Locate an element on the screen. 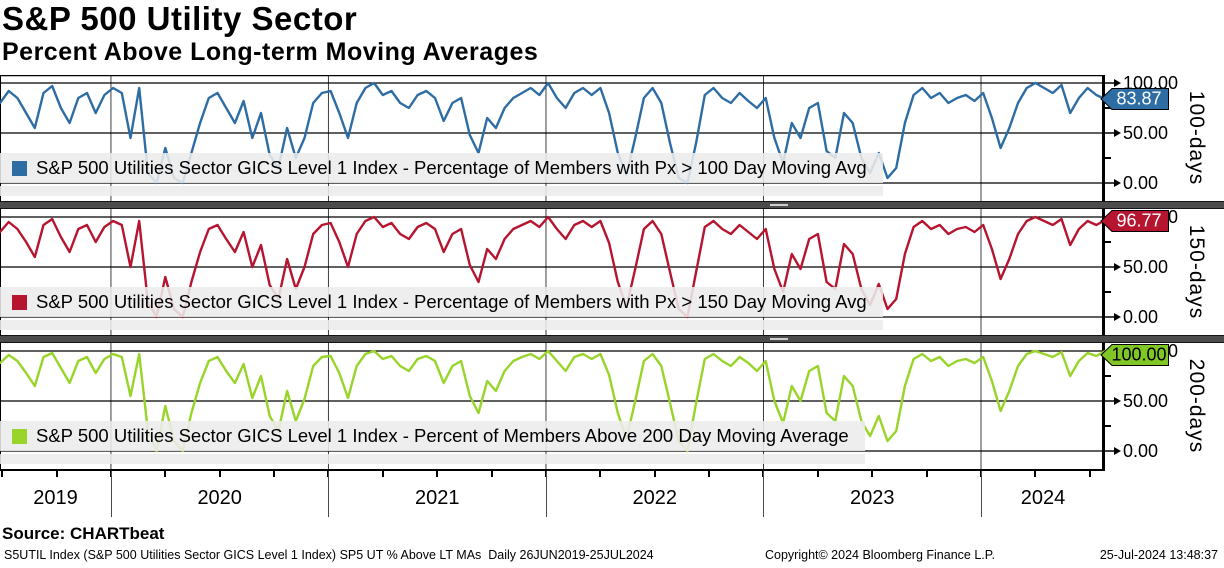 The image size is (1224, 568). x-year-label: 2019 is located at coordinates (55, 498).